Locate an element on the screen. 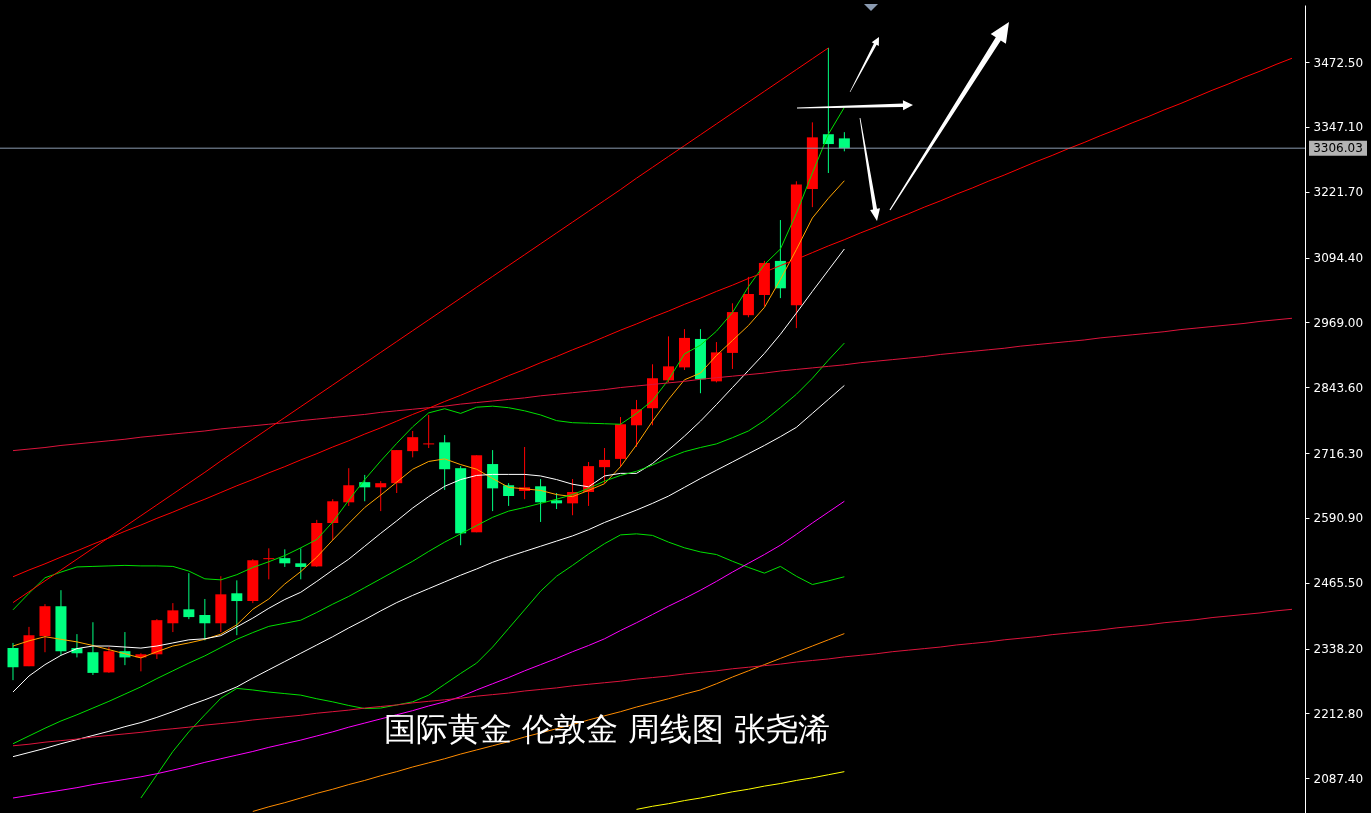 The height and width of the screenshot is (813, 1371). y-tick-label: 2843.60 is located at coordinates (1338, 387).